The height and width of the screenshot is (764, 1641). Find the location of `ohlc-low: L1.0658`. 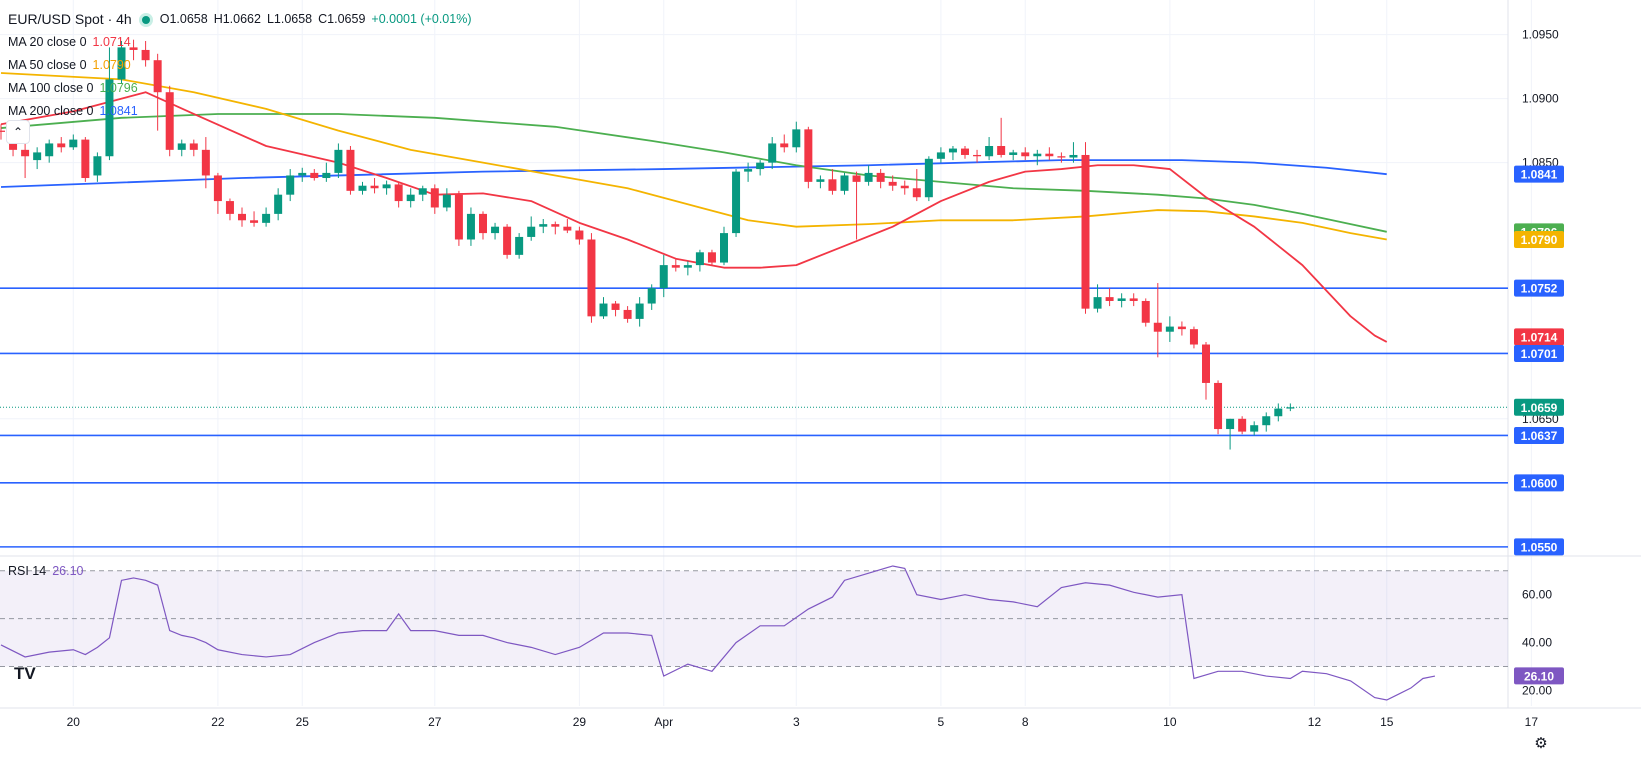

ohlc-low: L1.0658 is located at coordinates (289, 19).